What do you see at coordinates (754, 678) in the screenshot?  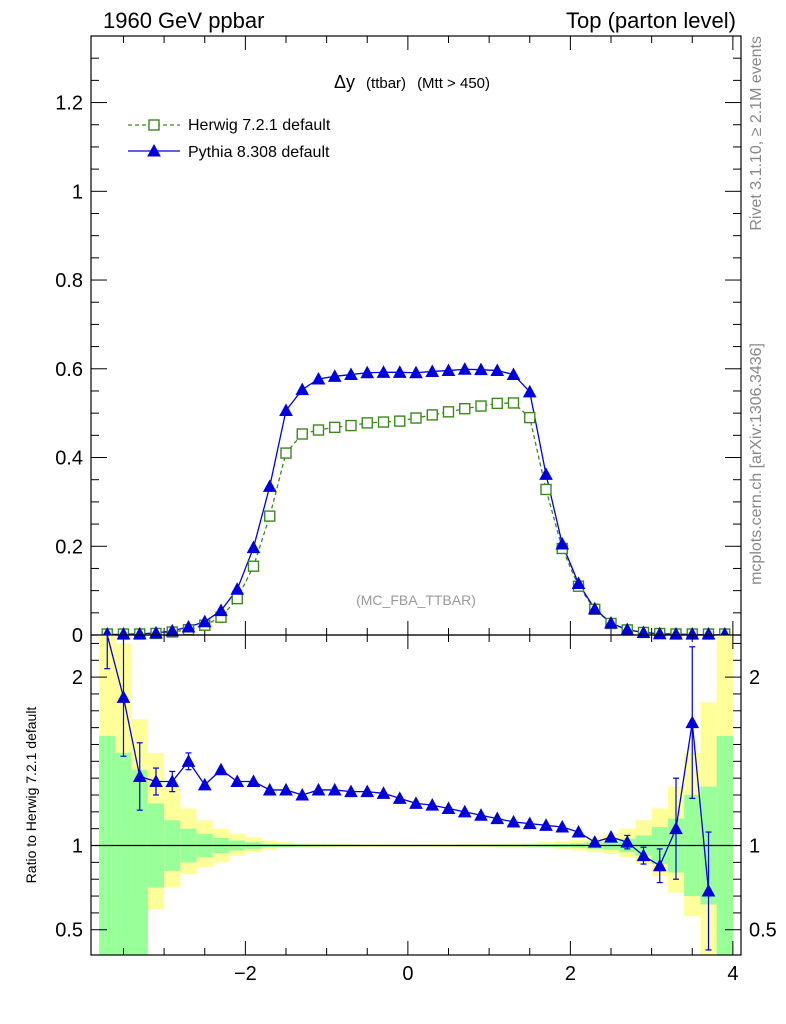 I see `ratio-y-tick-label-right: 2` at bounding box center [754, 678].